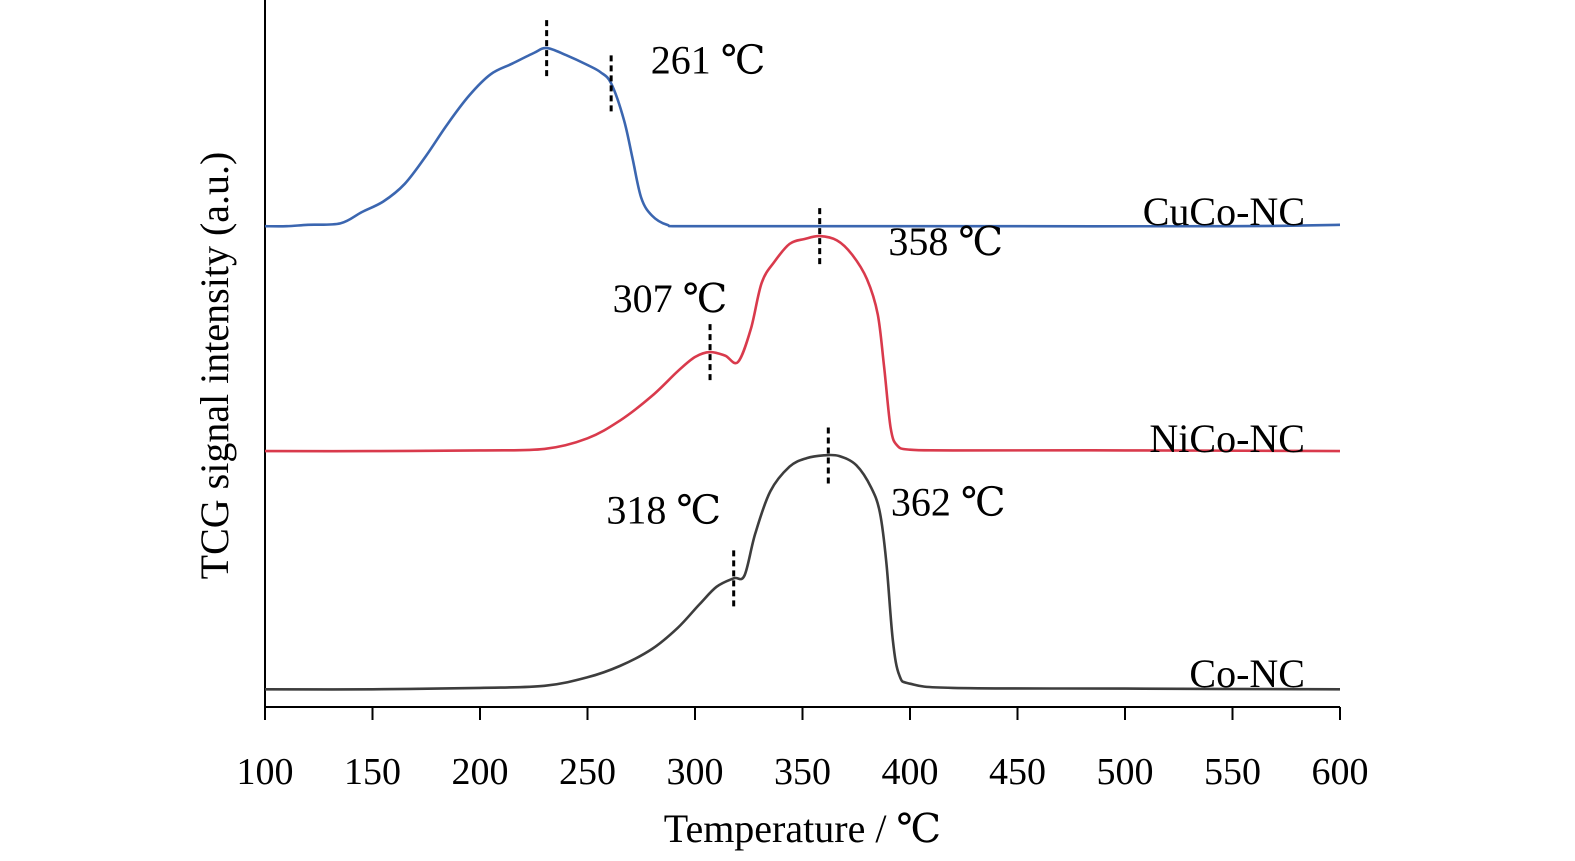 Image resolution: width=1575 pixels, height=861 pixels. Describe the element at coordinates (1125, 772) in the screenshot. I see `x-tick-label: 500` at that location.